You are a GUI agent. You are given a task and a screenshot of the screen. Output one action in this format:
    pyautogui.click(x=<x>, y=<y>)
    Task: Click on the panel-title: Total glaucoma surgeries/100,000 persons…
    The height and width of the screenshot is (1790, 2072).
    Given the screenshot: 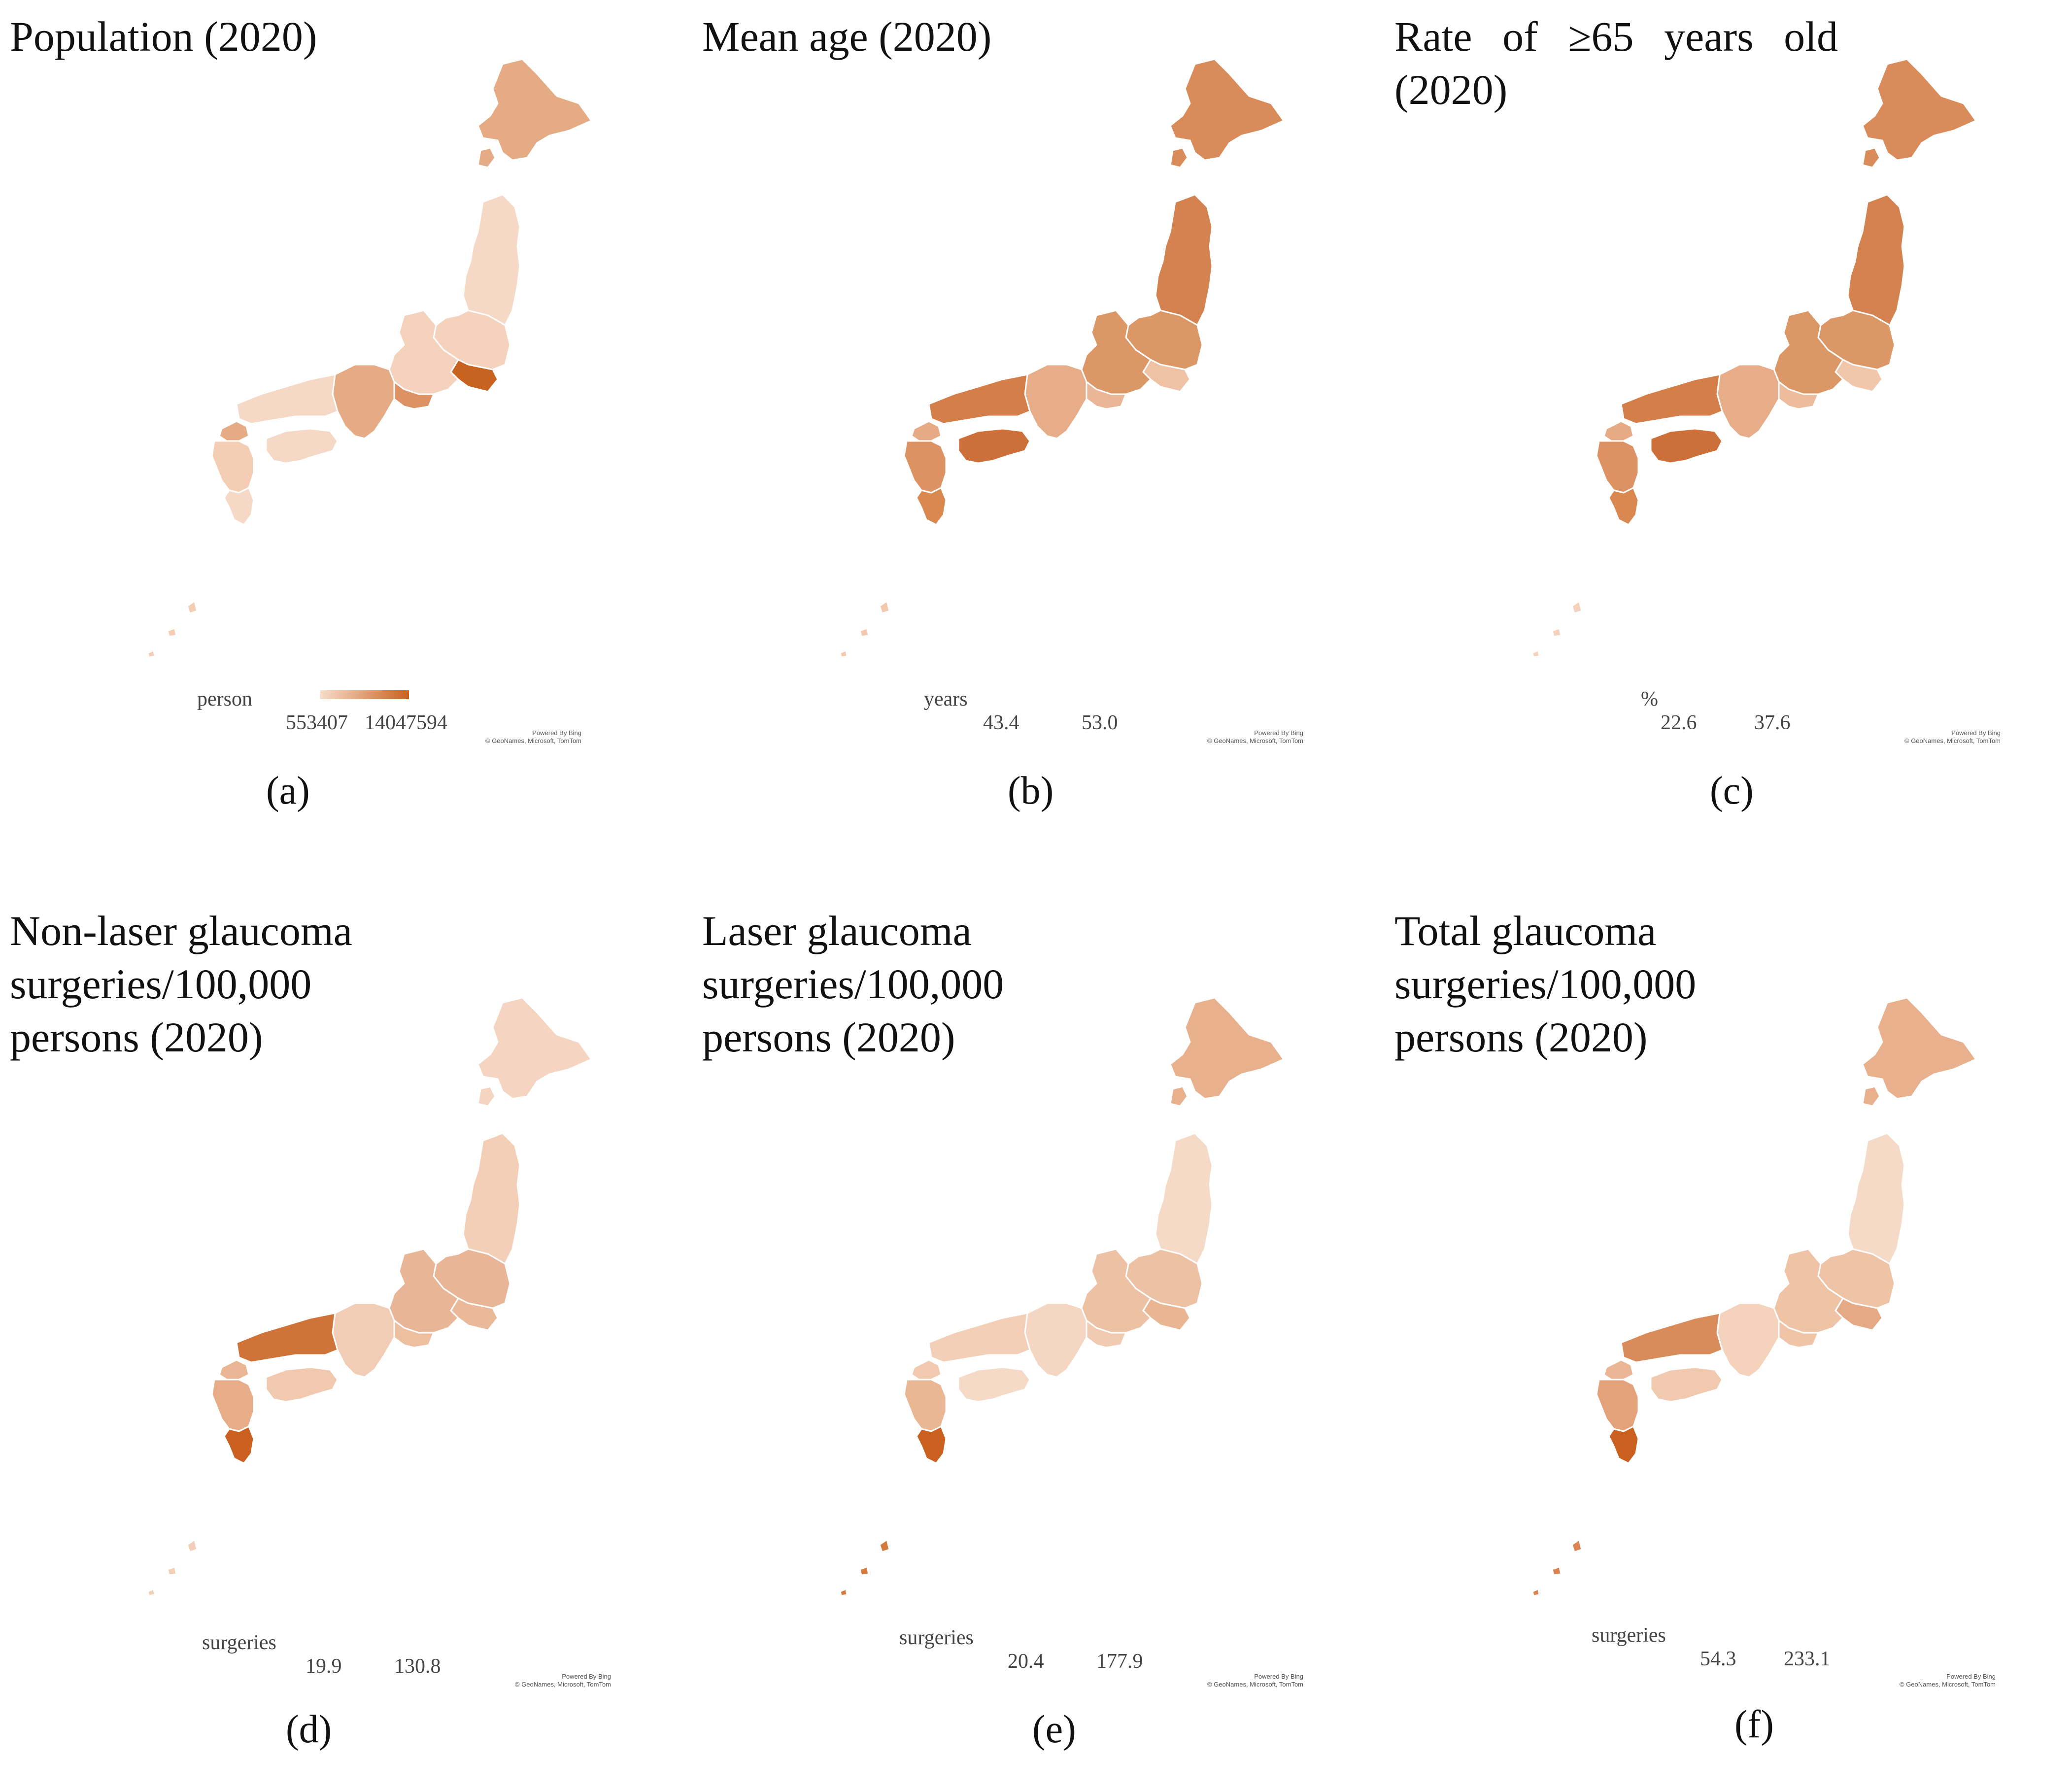 What is the action you would take?
    pyautogui.click(x=1545, y=984)
    